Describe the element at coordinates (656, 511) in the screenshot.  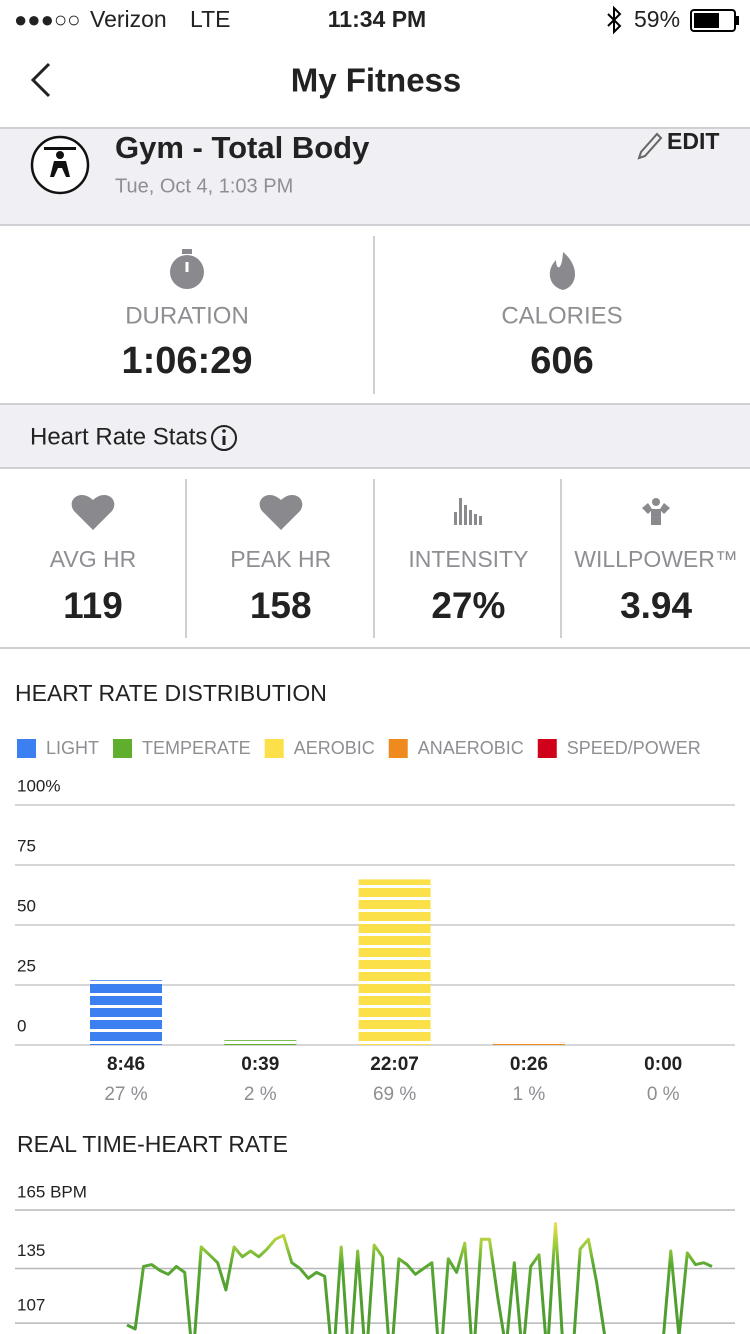
I see `willpower-icon` at that location.